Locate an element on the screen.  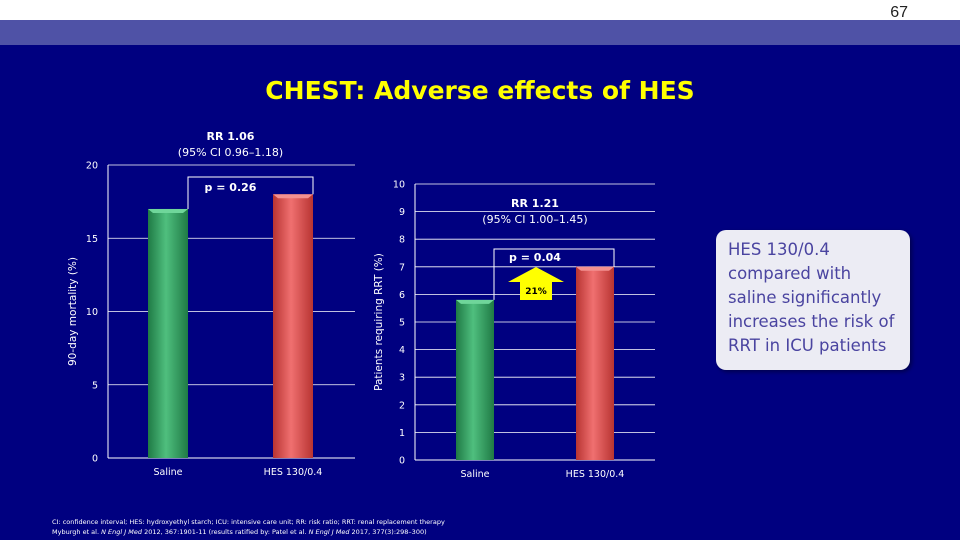
slide-number: 67 is located at coordinates (899, 12).